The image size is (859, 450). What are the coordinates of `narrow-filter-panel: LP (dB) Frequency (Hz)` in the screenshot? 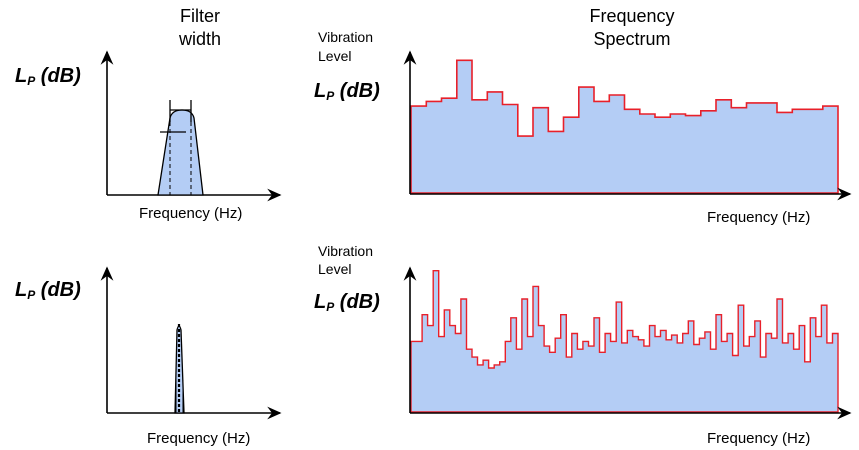 It's located at (148, 356).